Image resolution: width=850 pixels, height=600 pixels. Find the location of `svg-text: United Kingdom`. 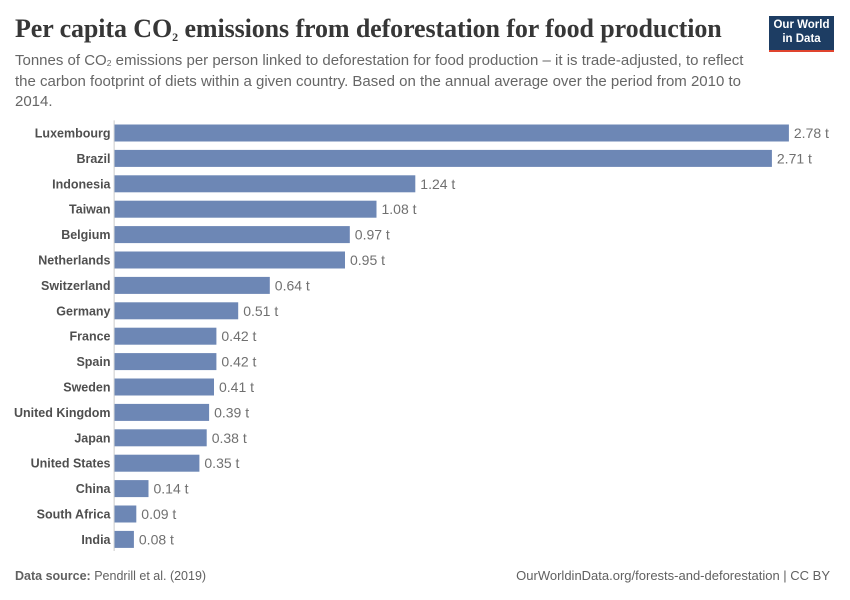

svg-text: United Kingdom is located at coordinates (62, 413).